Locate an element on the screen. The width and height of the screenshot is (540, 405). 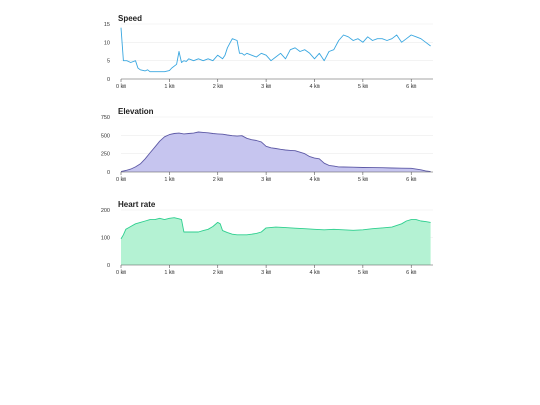
speed-title: Speed is located at coordinates (130, 18).